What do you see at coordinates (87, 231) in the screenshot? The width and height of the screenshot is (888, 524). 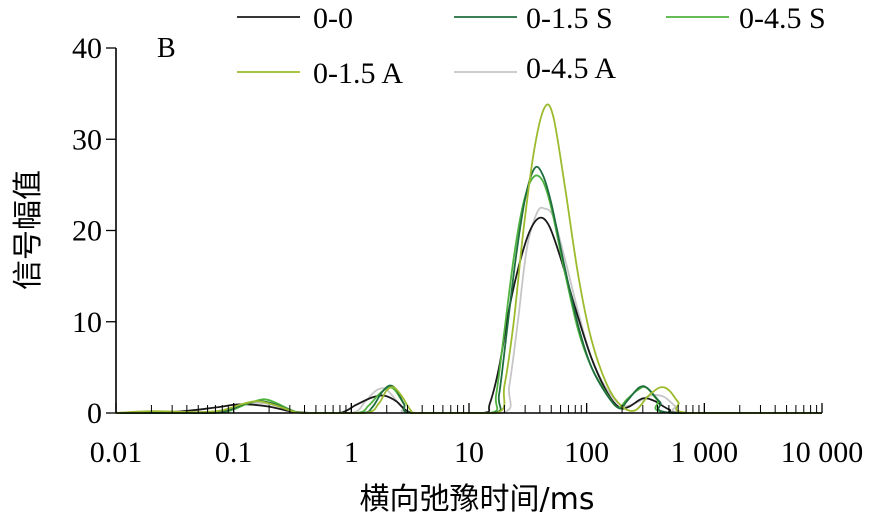 I see `y-tick-label: 20` at bounding box center [87, 231].